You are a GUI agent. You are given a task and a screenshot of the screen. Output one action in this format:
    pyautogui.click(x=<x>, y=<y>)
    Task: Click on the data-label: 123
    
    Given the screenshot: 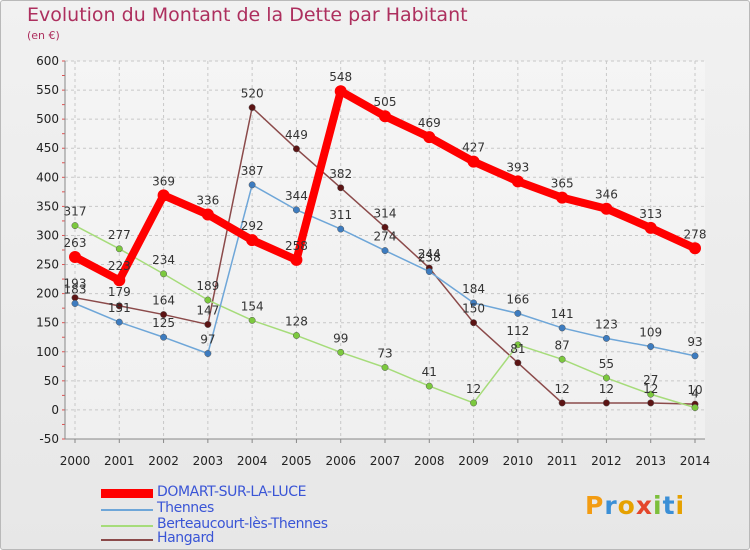 What is the action you would take?
    pyautogui.click(x=606, y=324)
    